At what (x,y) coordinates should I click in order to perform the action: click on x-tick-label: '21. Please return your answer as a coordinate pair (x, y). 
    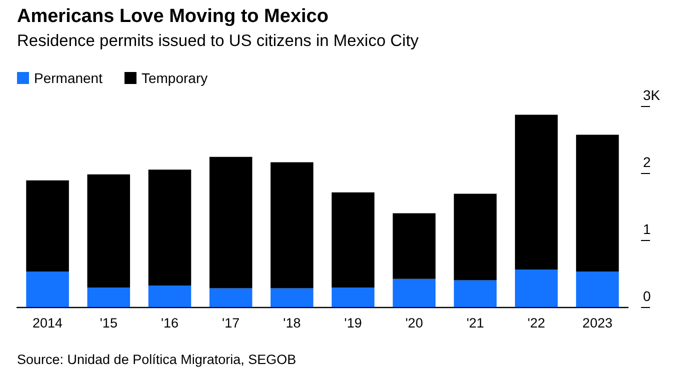
    Looking at the image, I should click on (475, 323).